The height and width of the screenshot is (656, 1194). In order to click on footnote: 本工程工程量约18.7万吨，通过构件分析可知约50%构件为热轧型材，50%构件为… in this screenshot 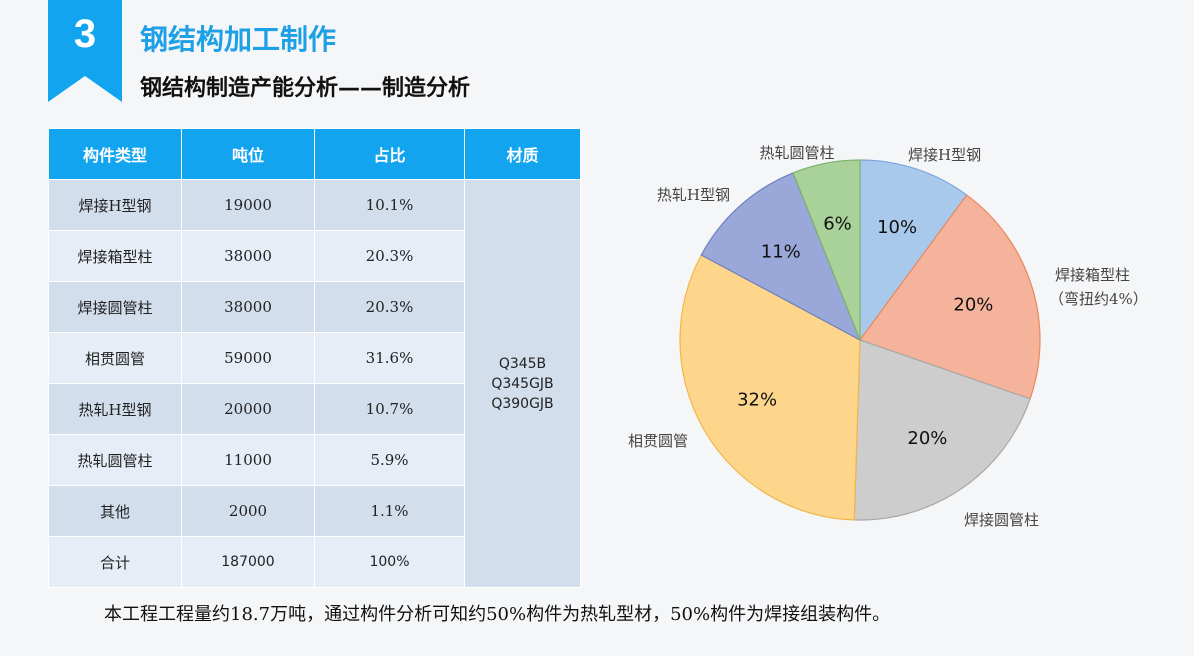, I will do `click(497, 614)`.